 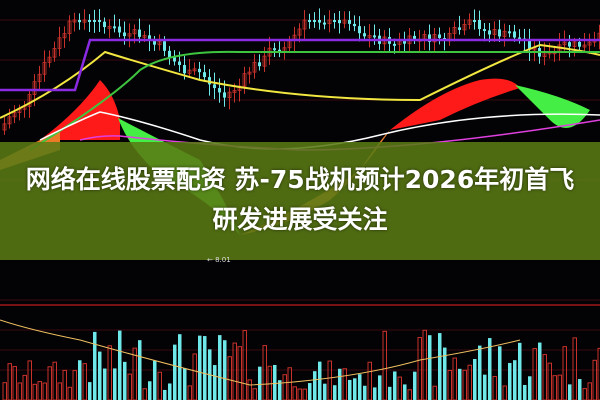 What do you see at coordinates (80, 110) in the screenshot?
I see `ribbon-red` at bounding box center [80, 110].